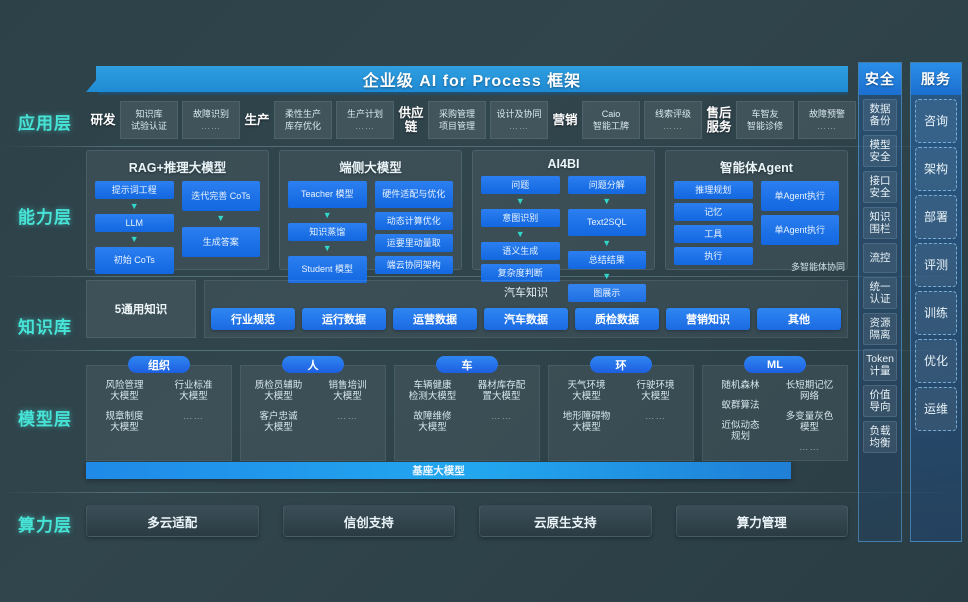  I want to click on capability-card-title: AI4BI, so click(563, 164).